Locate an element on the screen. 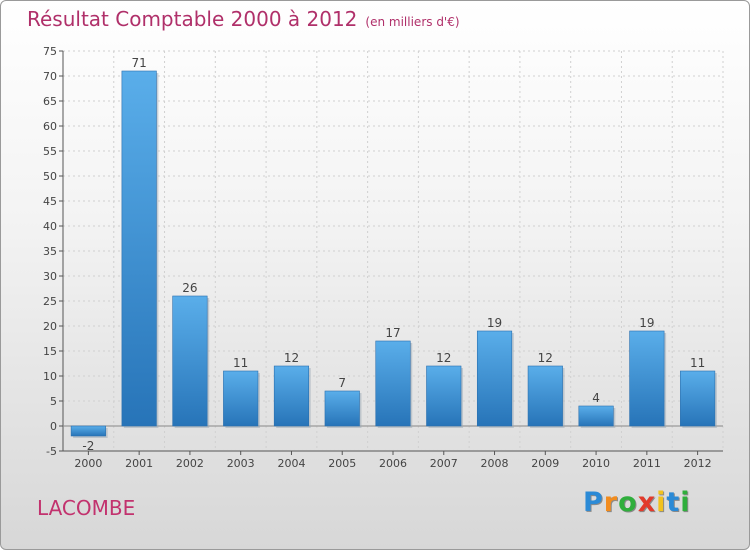  data-label: 7 is located at coordinates (342, 383).